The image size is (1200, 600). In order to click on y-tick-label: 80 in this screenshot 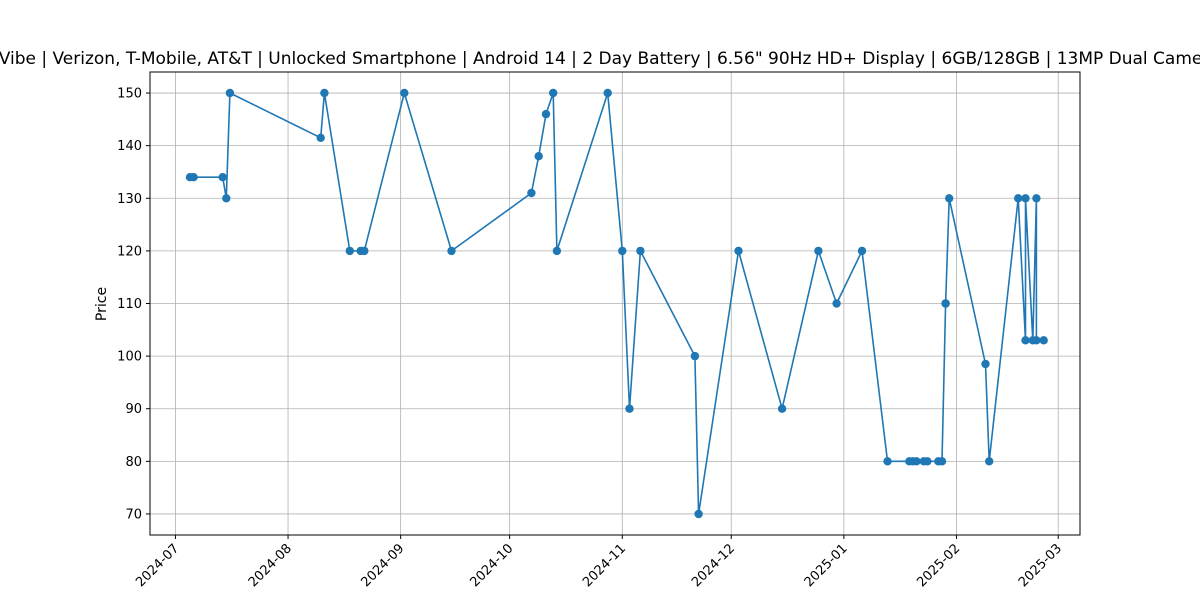, I will do `click(133, 462)`.